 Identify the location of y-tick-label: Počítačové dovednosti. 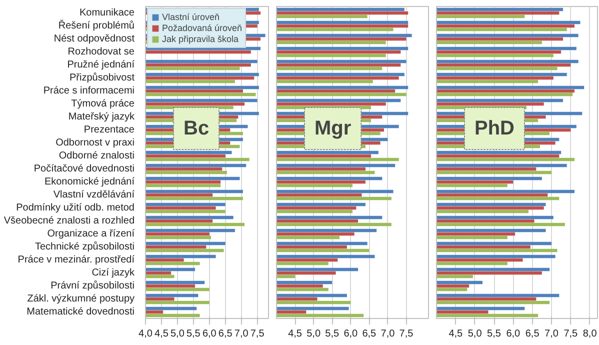
(84, 169).